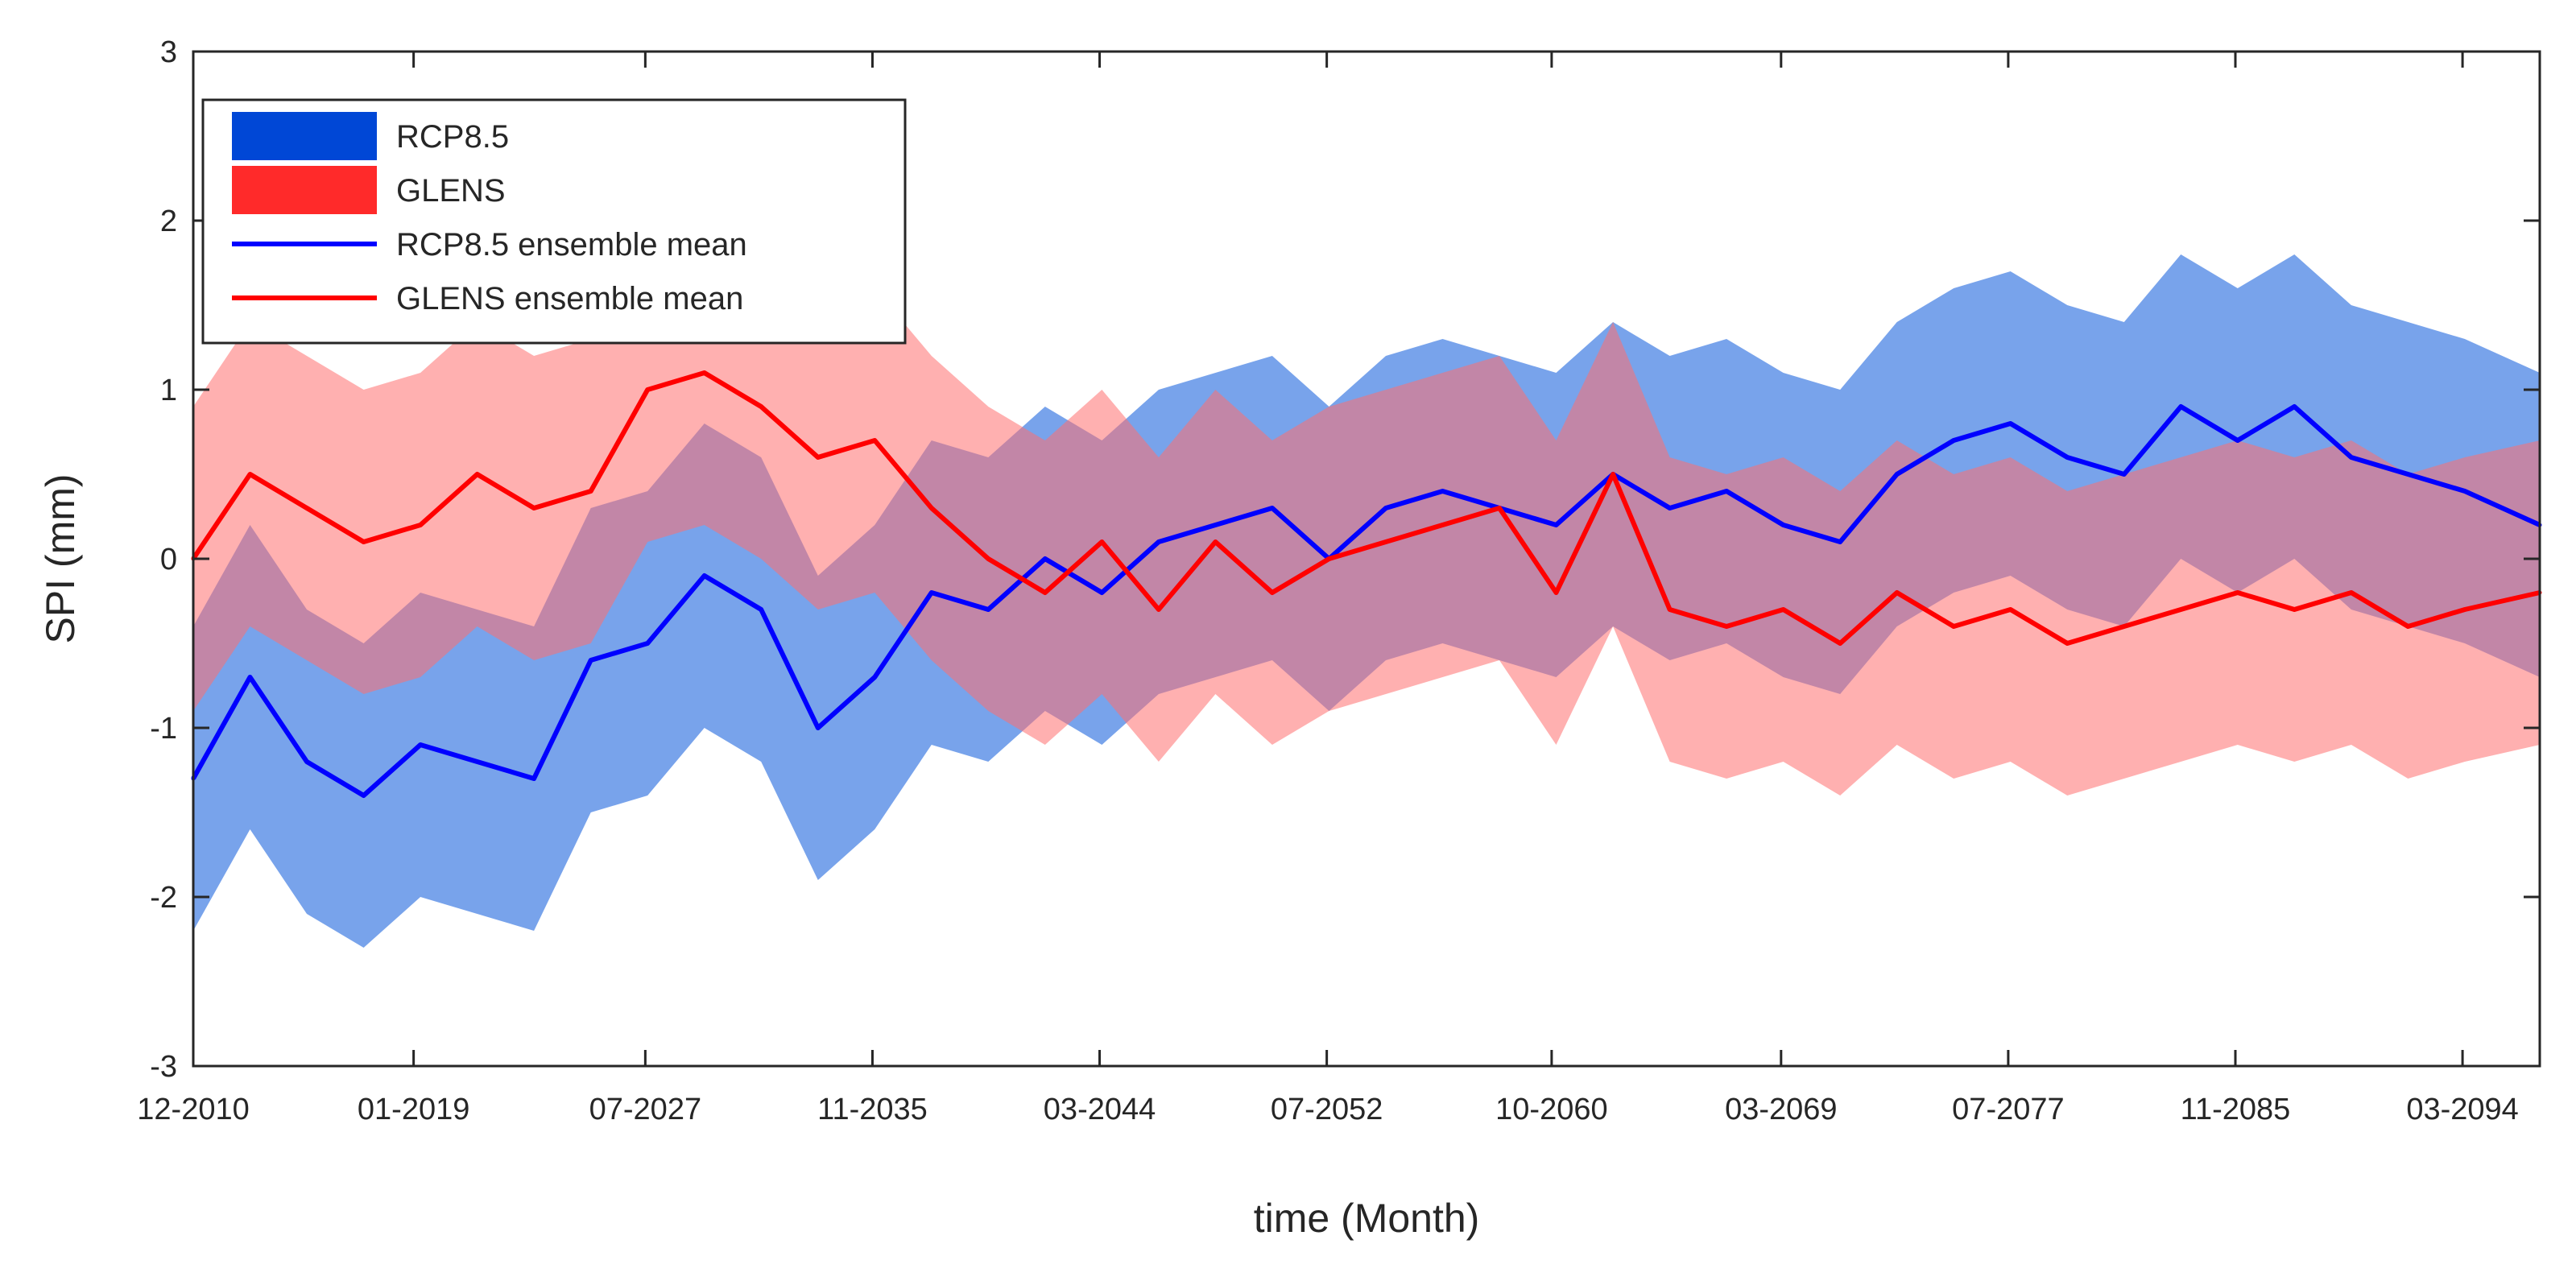 Image resolution: width=2576 pixels, height=1277 pixels. What do you see at coordinates (169, 52) in the screenshot?
I see `y-tick-label: 3` at bounding box center [169, 52].